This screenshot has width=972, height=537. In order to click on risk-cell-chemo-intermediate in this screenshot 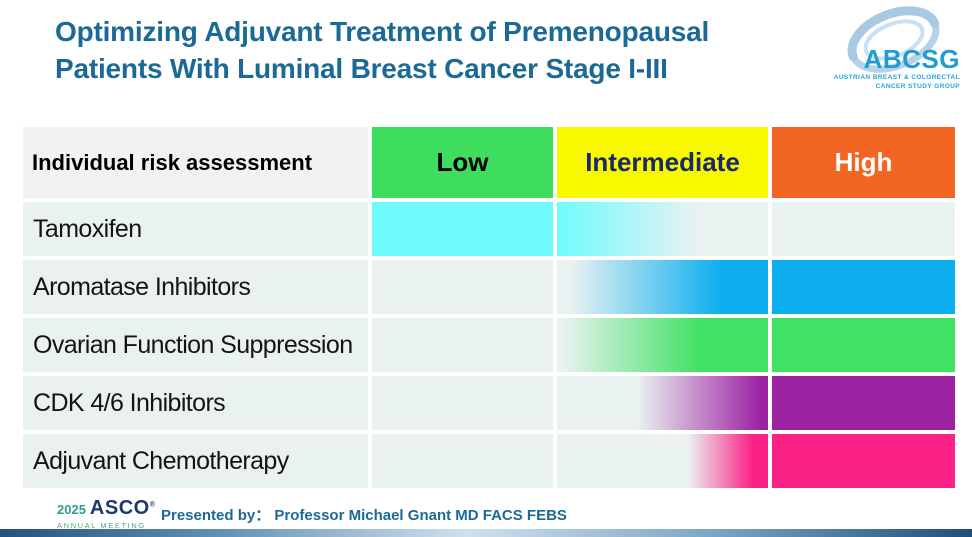, I will do `click(662, 461)`.